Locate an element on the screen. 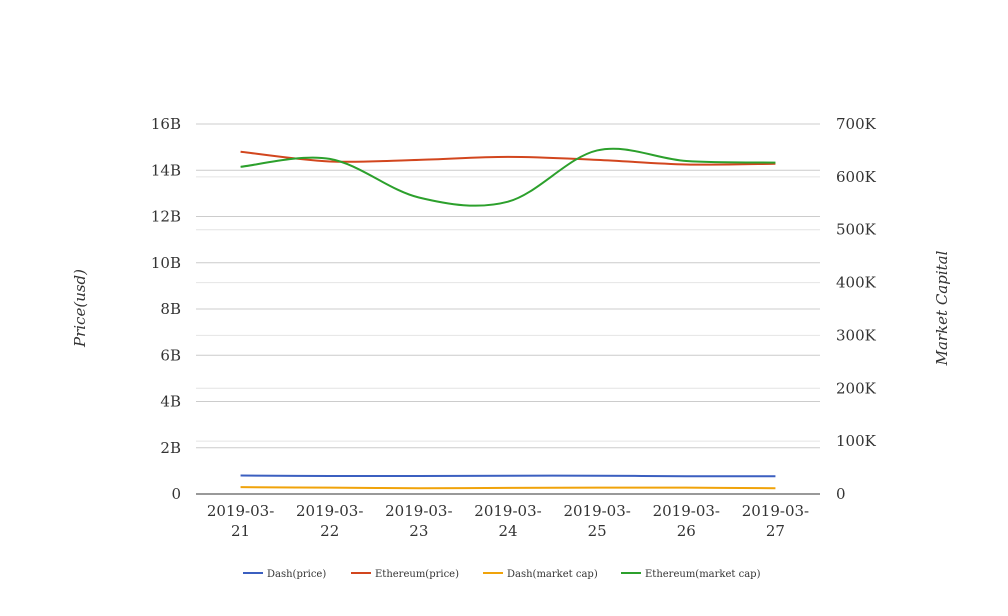 The image size is (1008, 616). x-tick-label: 2019-03-22 is located at coordinates (329, 521).